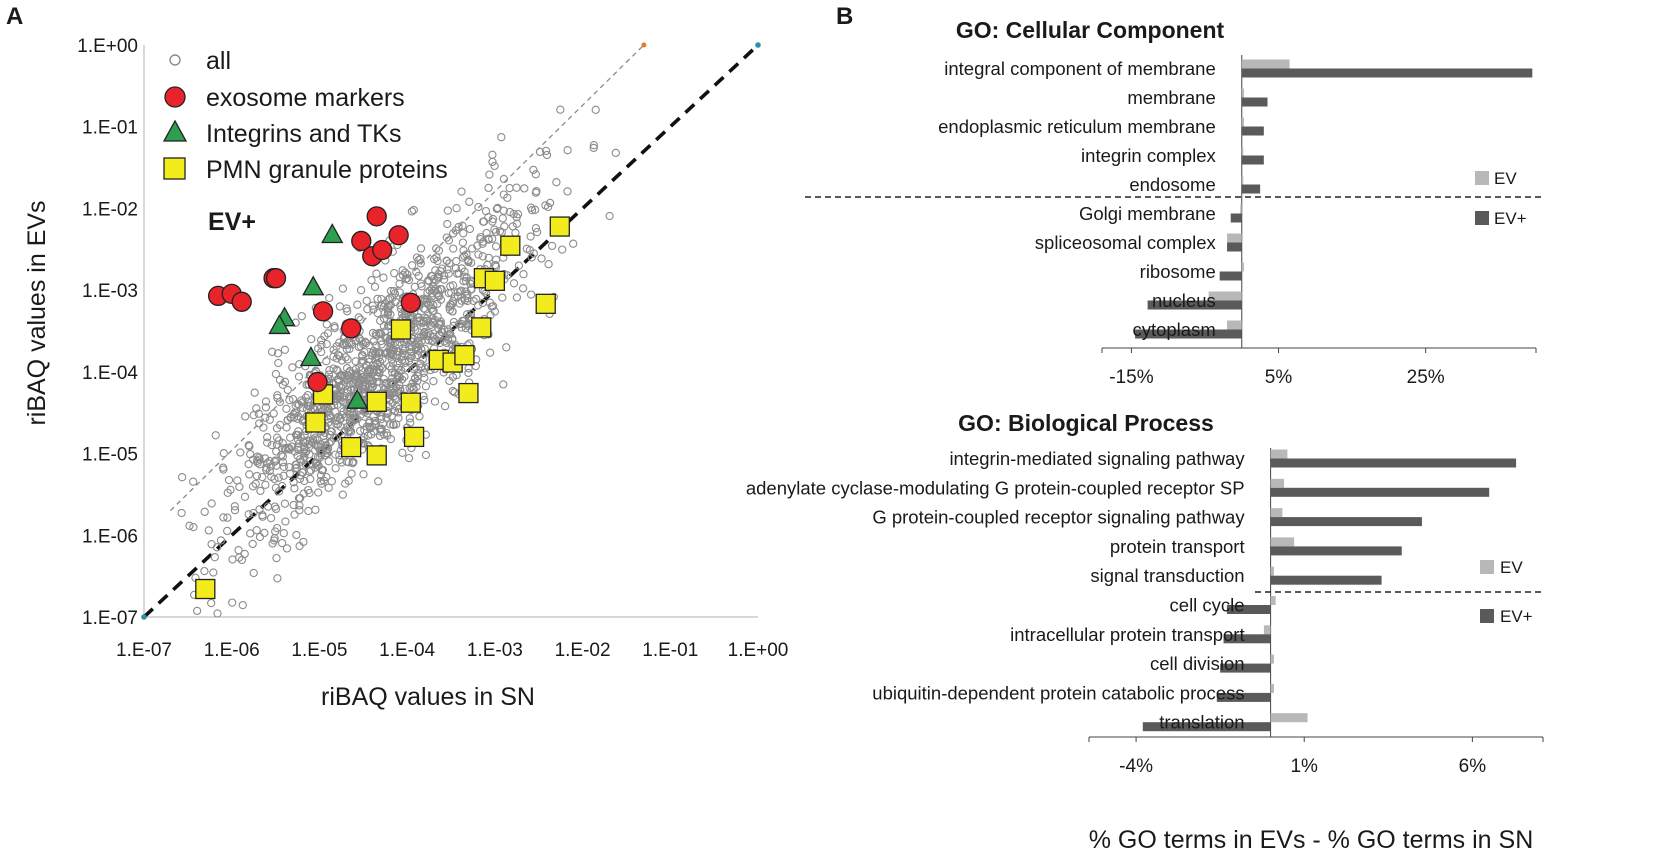 Image resolution: width=1670 pixels, height=858 pixels. I want to click on reference-line-identity-endpoint, so click(758, 45).